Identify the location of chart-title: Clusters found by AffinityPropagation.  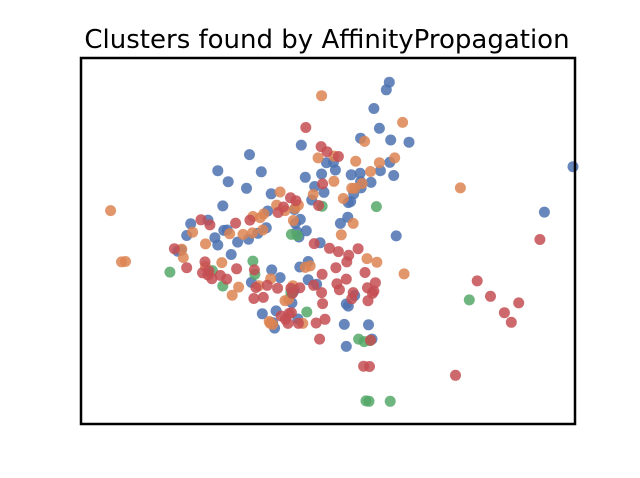
(326, 40).